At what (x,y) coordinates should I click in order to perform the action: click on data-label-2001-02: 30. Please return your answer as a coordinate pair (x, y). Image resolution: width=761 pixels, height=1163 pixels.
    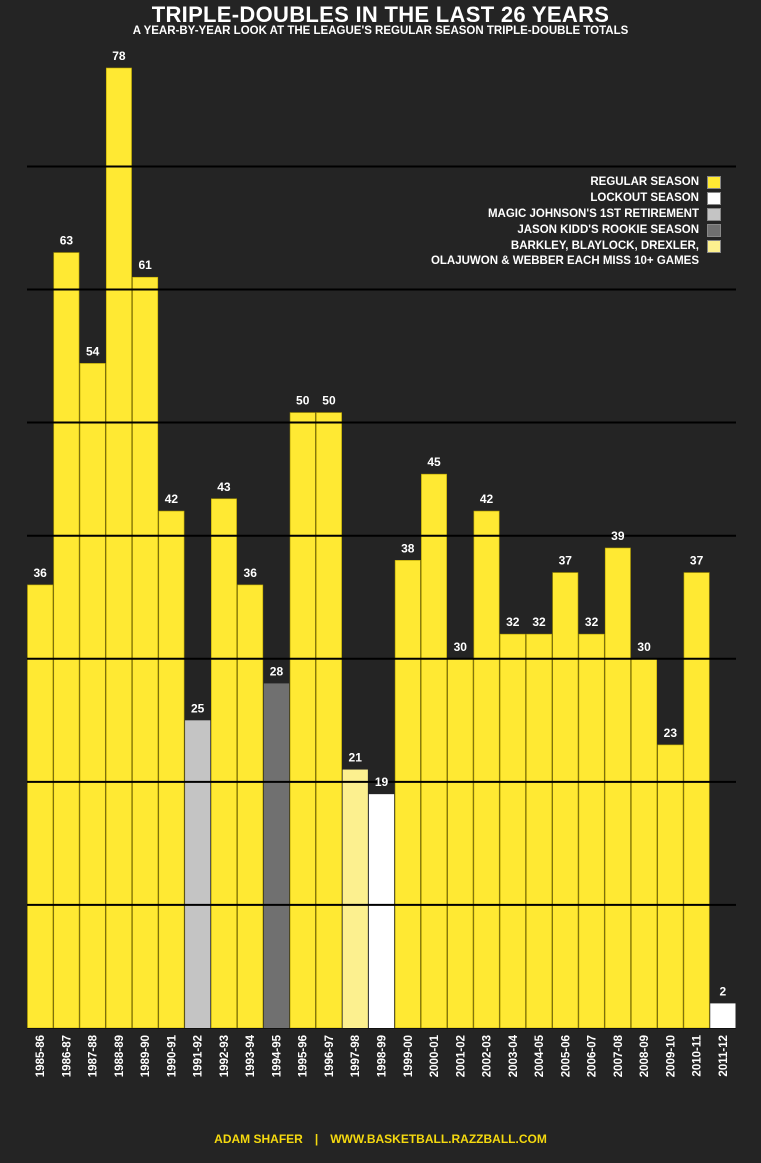
    Looking at the image, I should click on (461, 647).